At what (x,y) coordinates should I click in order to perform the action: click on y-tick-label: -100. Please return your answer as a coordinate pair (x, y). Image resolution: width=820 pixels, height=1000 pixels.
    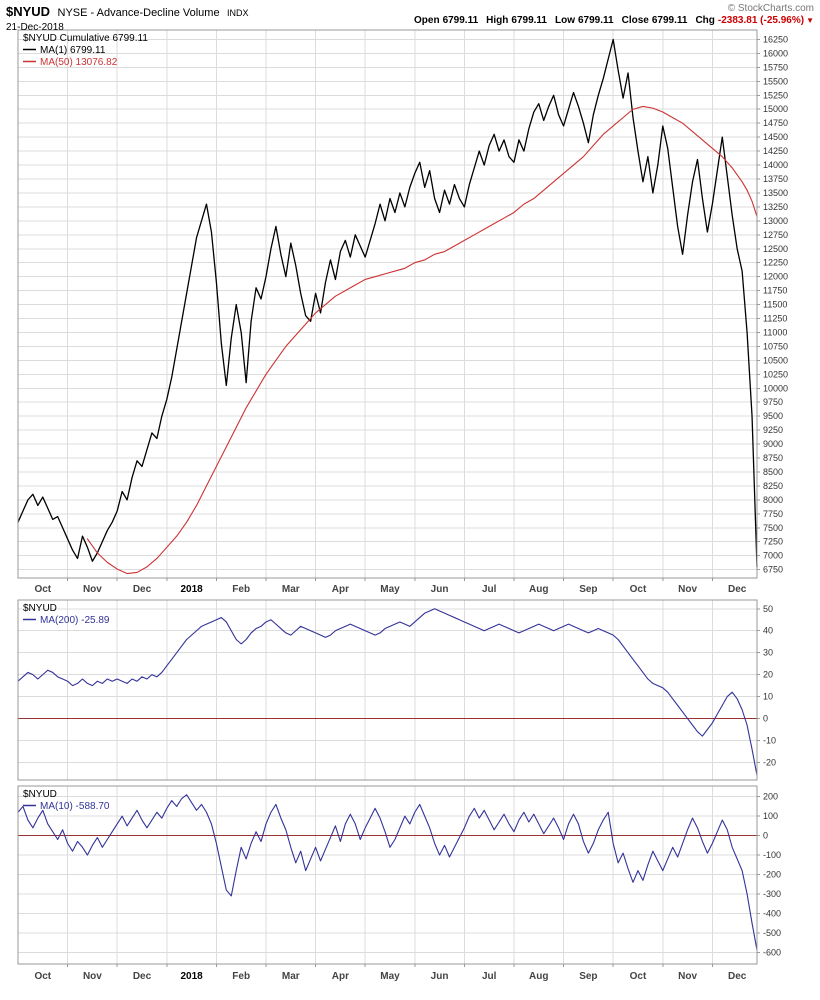
    Looking at the image, I should click on (772, 855).